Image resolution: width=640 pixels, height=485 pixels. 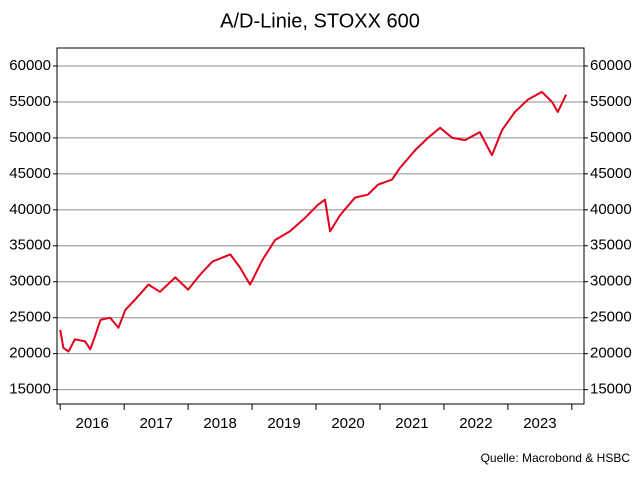 What do you see at coordinates (155, 423) in the screenshot?
I see `x-tick-label: 2017` at bounding box center [155, 423].